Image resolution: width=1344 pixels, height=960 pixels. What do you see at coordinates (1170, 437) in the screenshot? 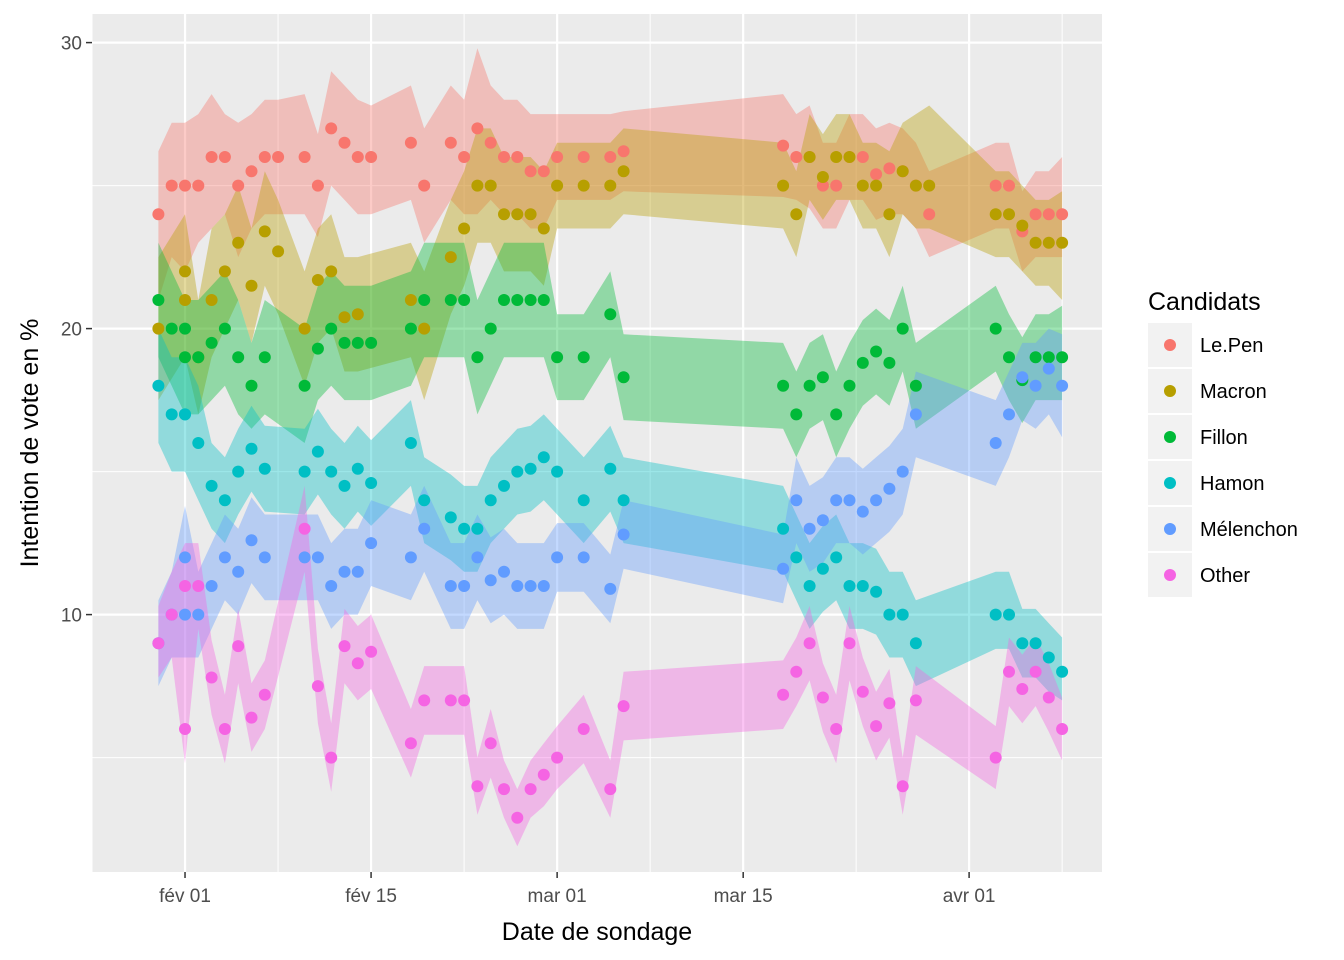
I see `legend-marker-fillon` at bounding box center [1170, 437].